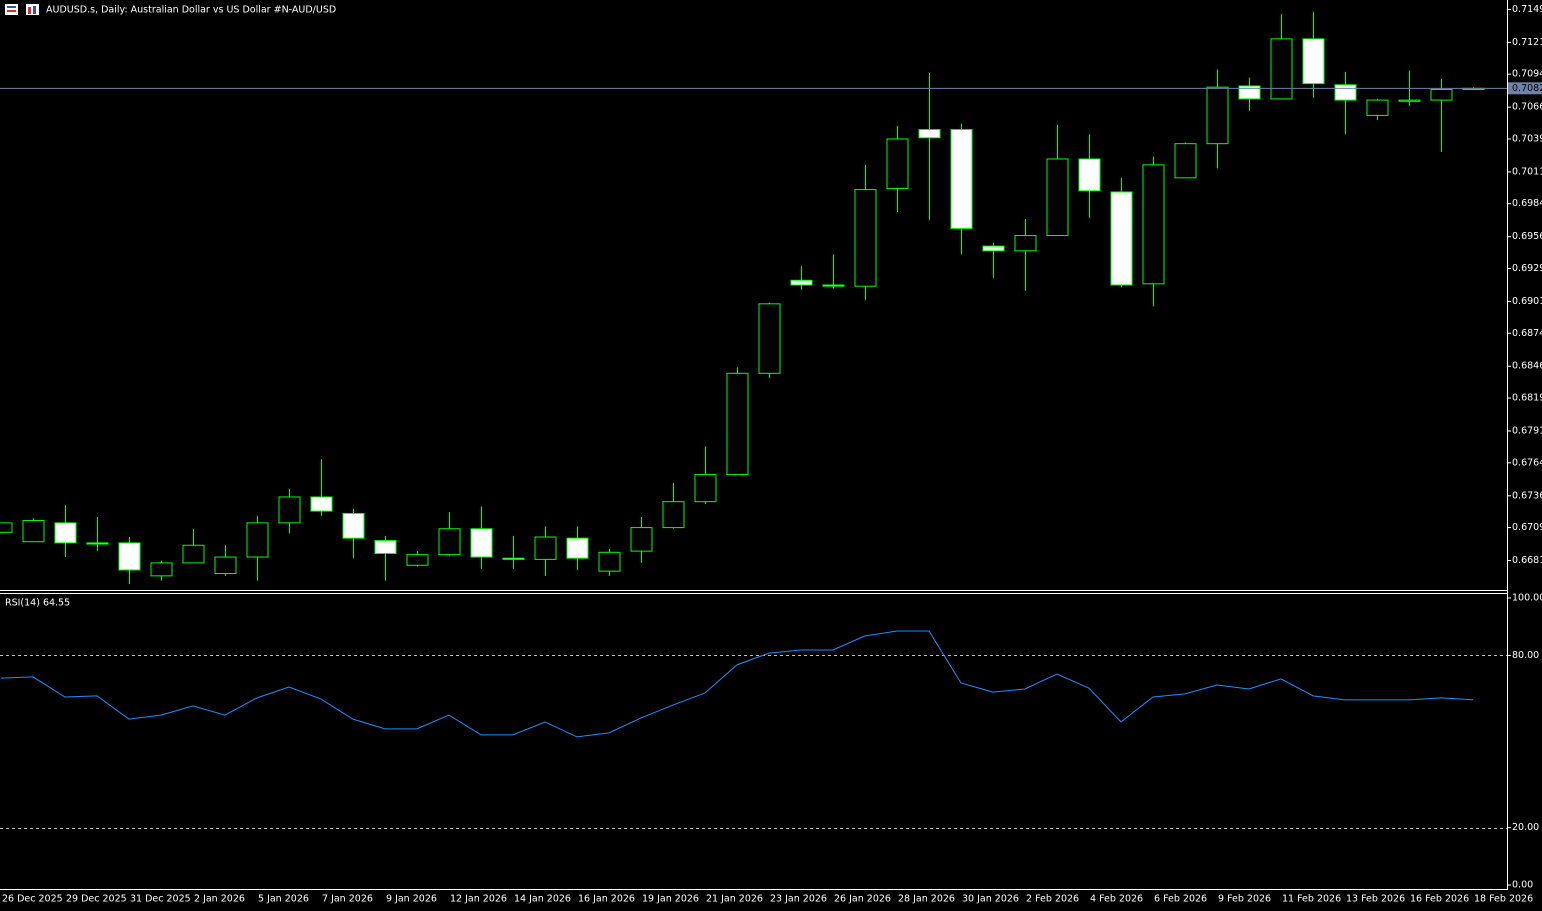 The width and height of the screenshot is (1542, 911). I want to click on x-tick-label: 5 Jan 2026, so click(283, 899).